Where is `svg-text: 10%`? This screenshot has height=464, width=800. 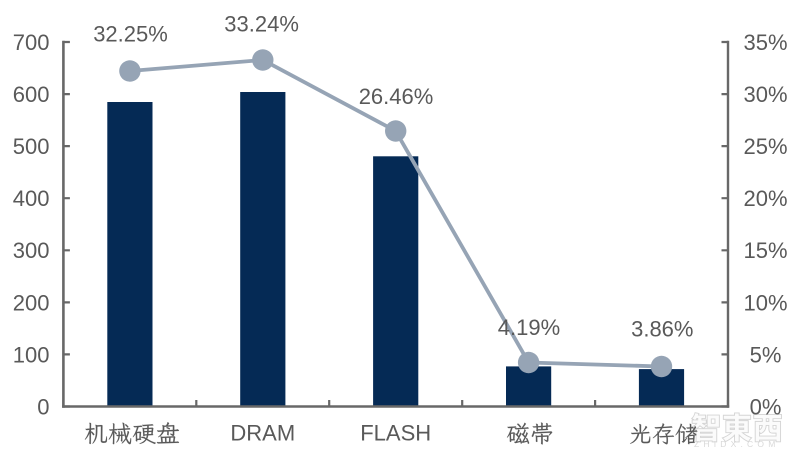
svg-text: 10% is located at coordinates (765, 302).